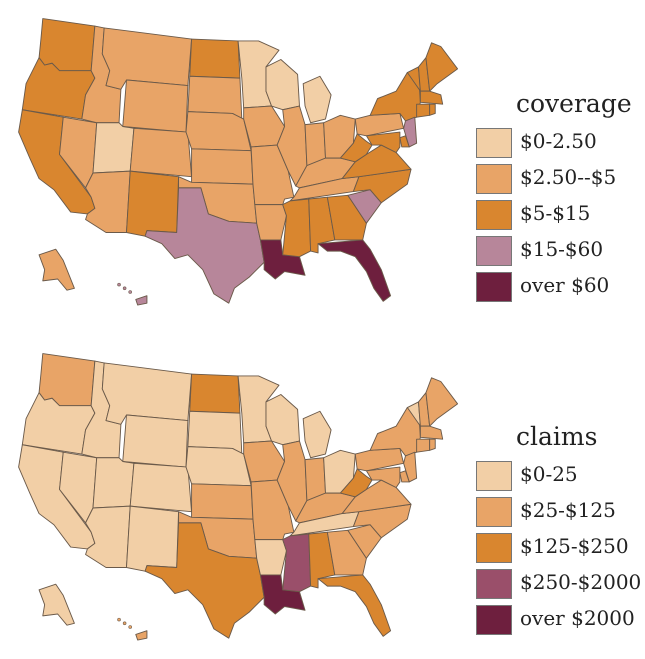  Describe the element at coordinates (562, 249) in the screenshot. I see `legend-label: $15-$60` at that location.